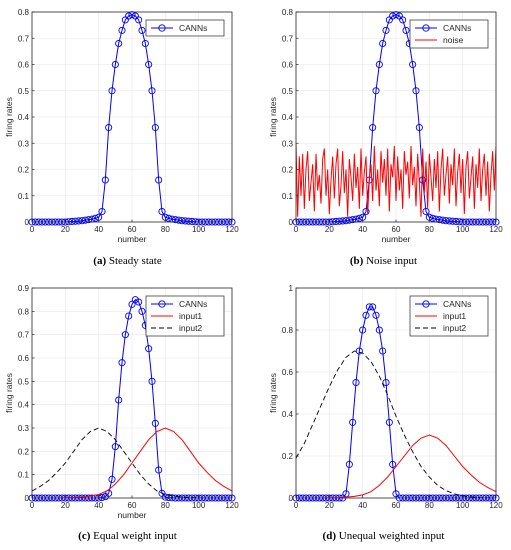 The height and width of the screenshot is (550, 511). What do you see at coordinates (329, 536) in the screenshot?
I see `caption-d-letter: (d)` at bounding box center [329, 536].